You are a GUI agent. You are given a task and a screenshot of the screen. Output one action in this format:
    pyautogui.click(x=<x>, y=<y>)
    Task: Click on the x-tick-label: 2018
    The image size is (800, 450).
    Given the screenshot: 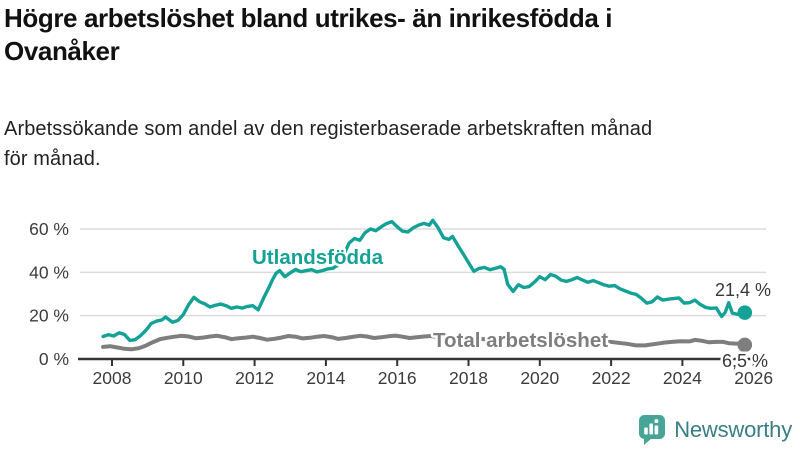 What is the action you would take?
    pyautogui.click(x=468, y=378)
    